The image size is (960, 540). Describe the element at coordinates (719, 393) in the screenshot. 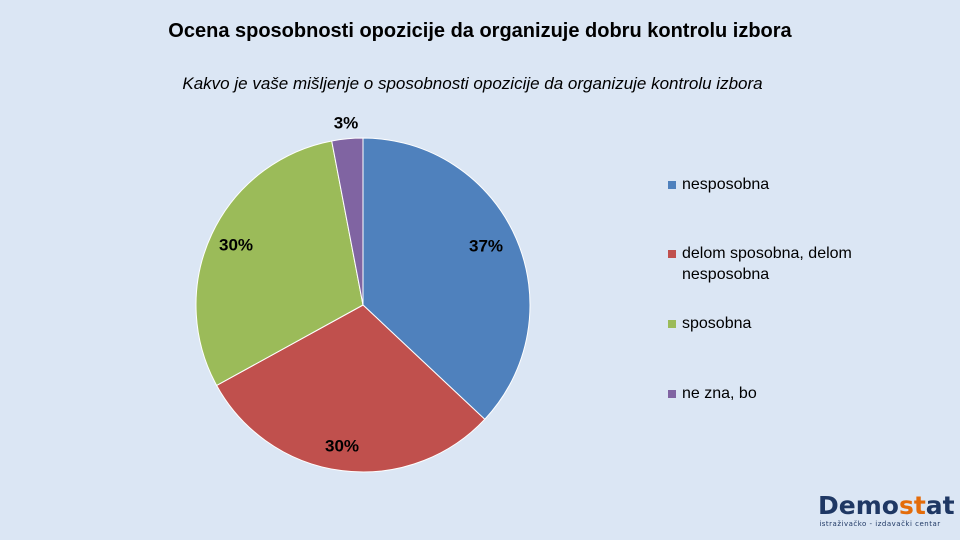

I see `legend-label: ne zna, bo` at that location.